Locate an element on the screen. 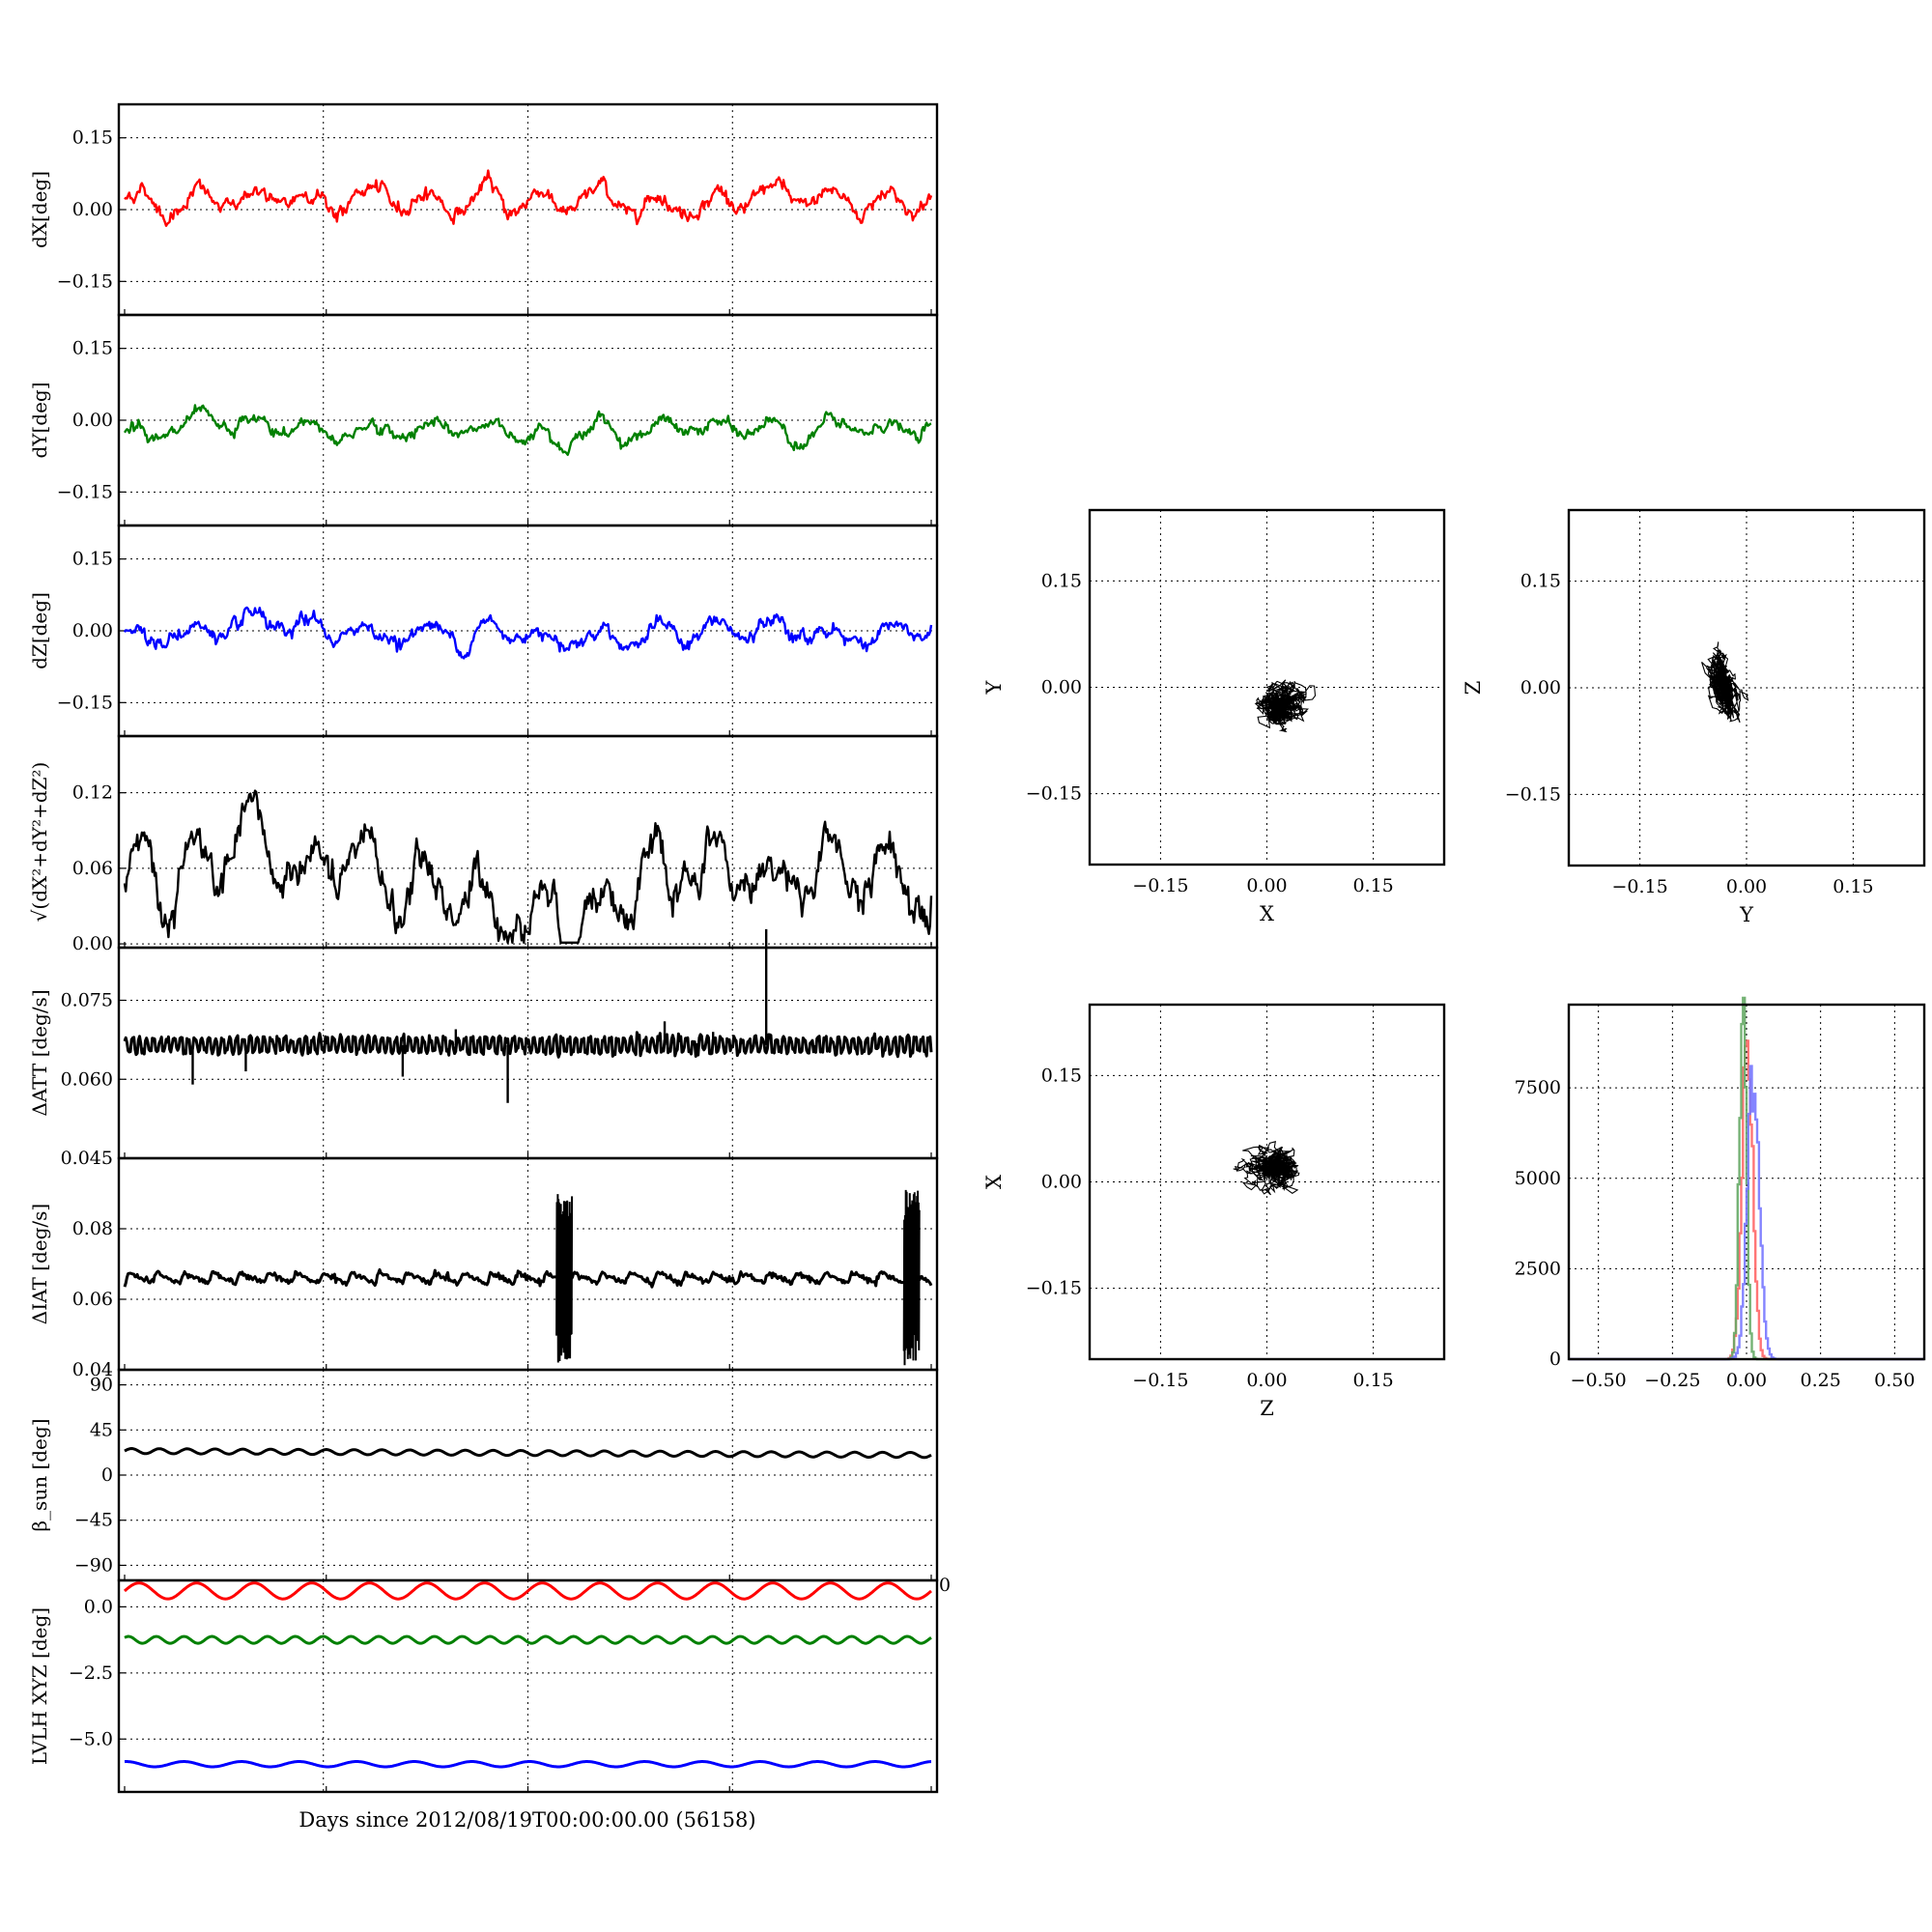  y-axis-label: Y is located at coordinates (994, 687).